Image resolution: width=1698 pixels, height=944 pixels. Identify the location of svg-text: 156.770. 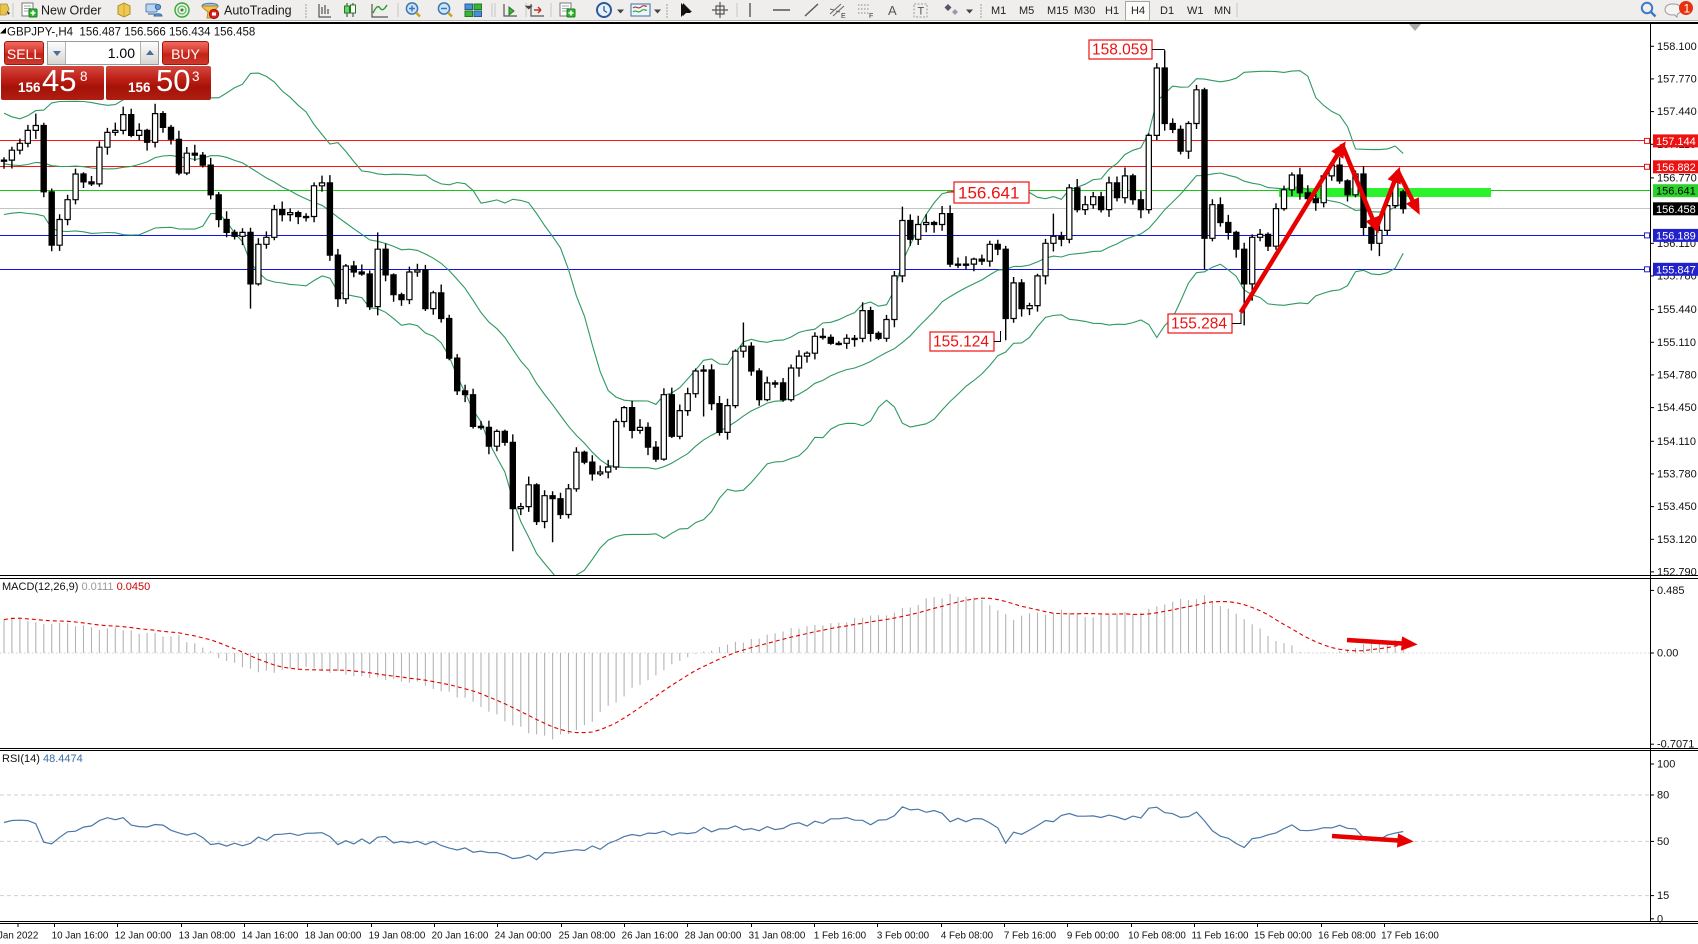
(1677, 178).